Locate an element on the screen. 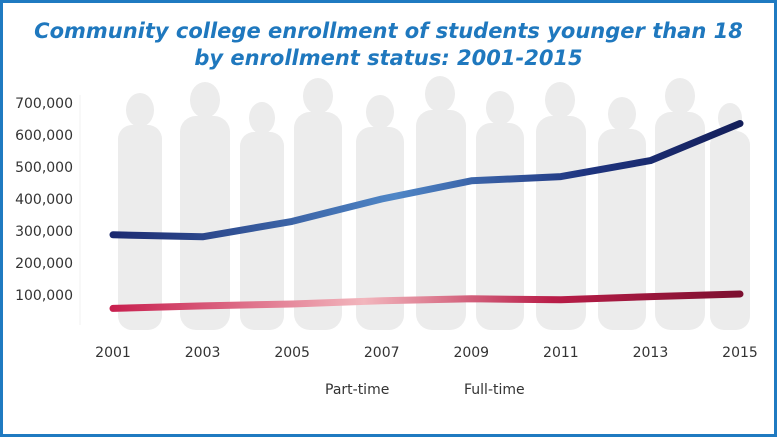 This screenshot has height=437, width=777. legend-label: Part-time is located at coordinates (357, 390).